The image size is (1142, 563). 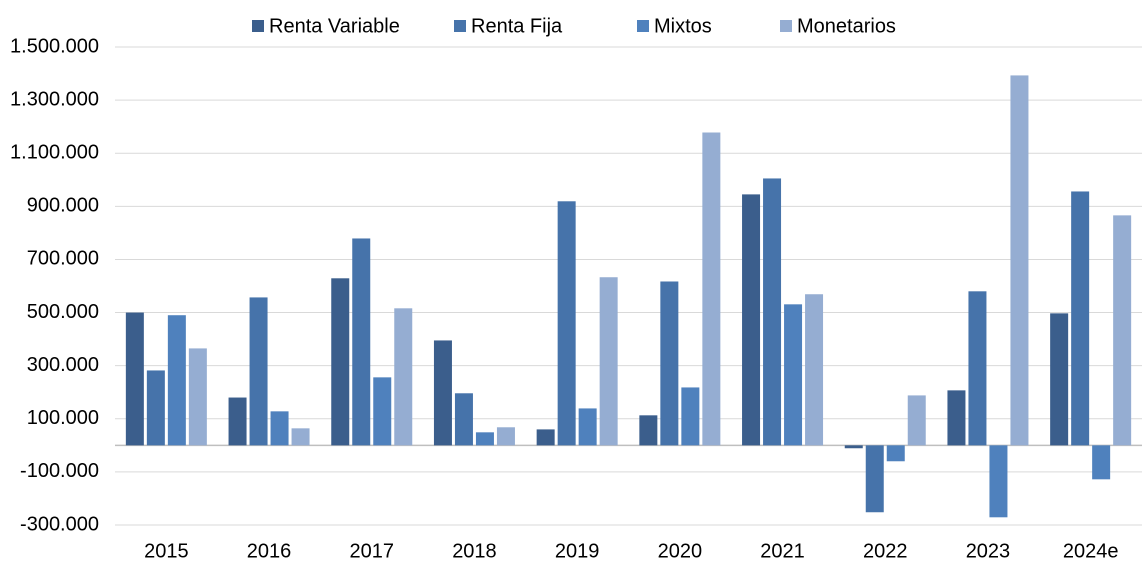 I want to click on y-tick-label: 1.500.000, so click(x=54, y=46).